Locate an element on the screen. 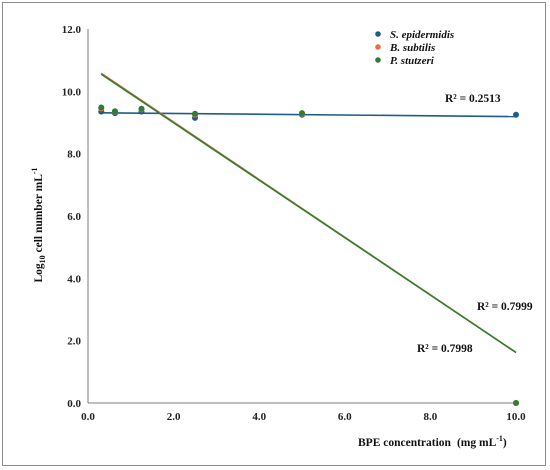 This screenshot has height=470, width=550. y-tick-labels: 0.0 2.0 4.0 6.0 8.0 10.0 12.0 is located at coordinates (72, 217).